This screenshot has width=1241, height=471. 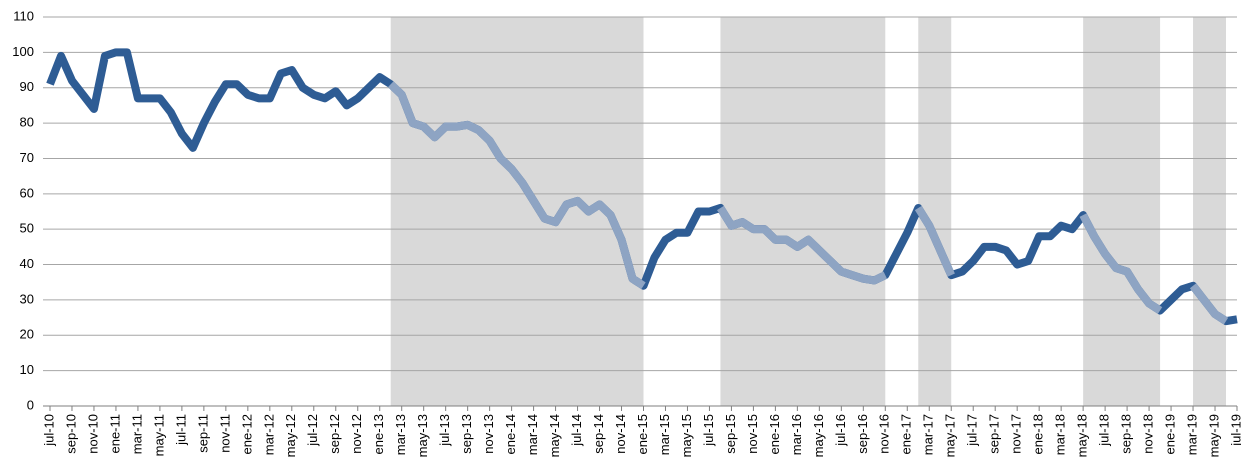 I want to click on x-tick-label: mar-14, so click(x=532, y=434).